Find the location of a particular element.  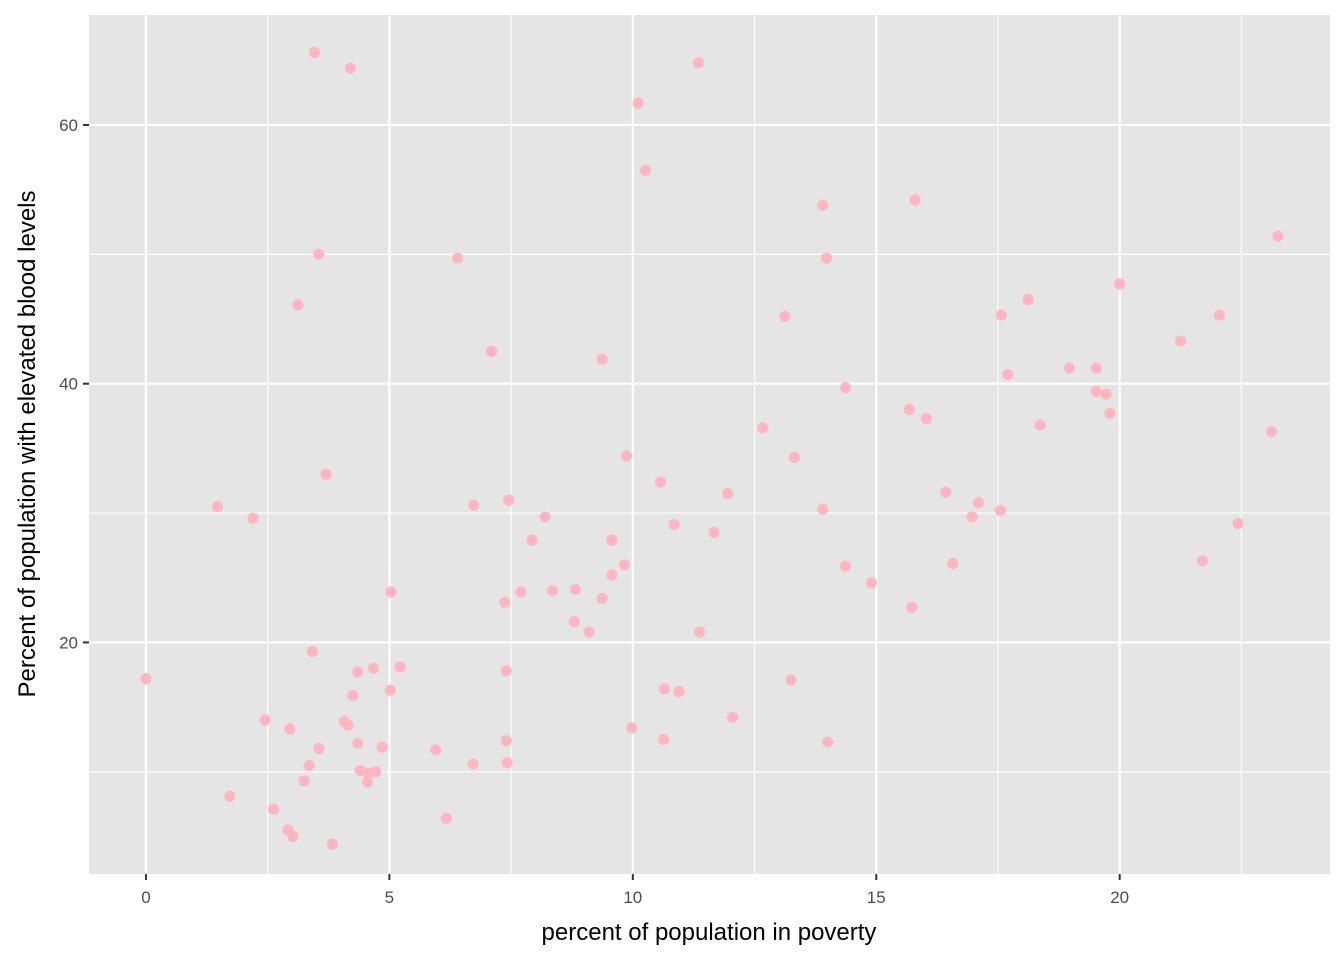

x-tick-label: 5 is located at coordinates (389, 897).